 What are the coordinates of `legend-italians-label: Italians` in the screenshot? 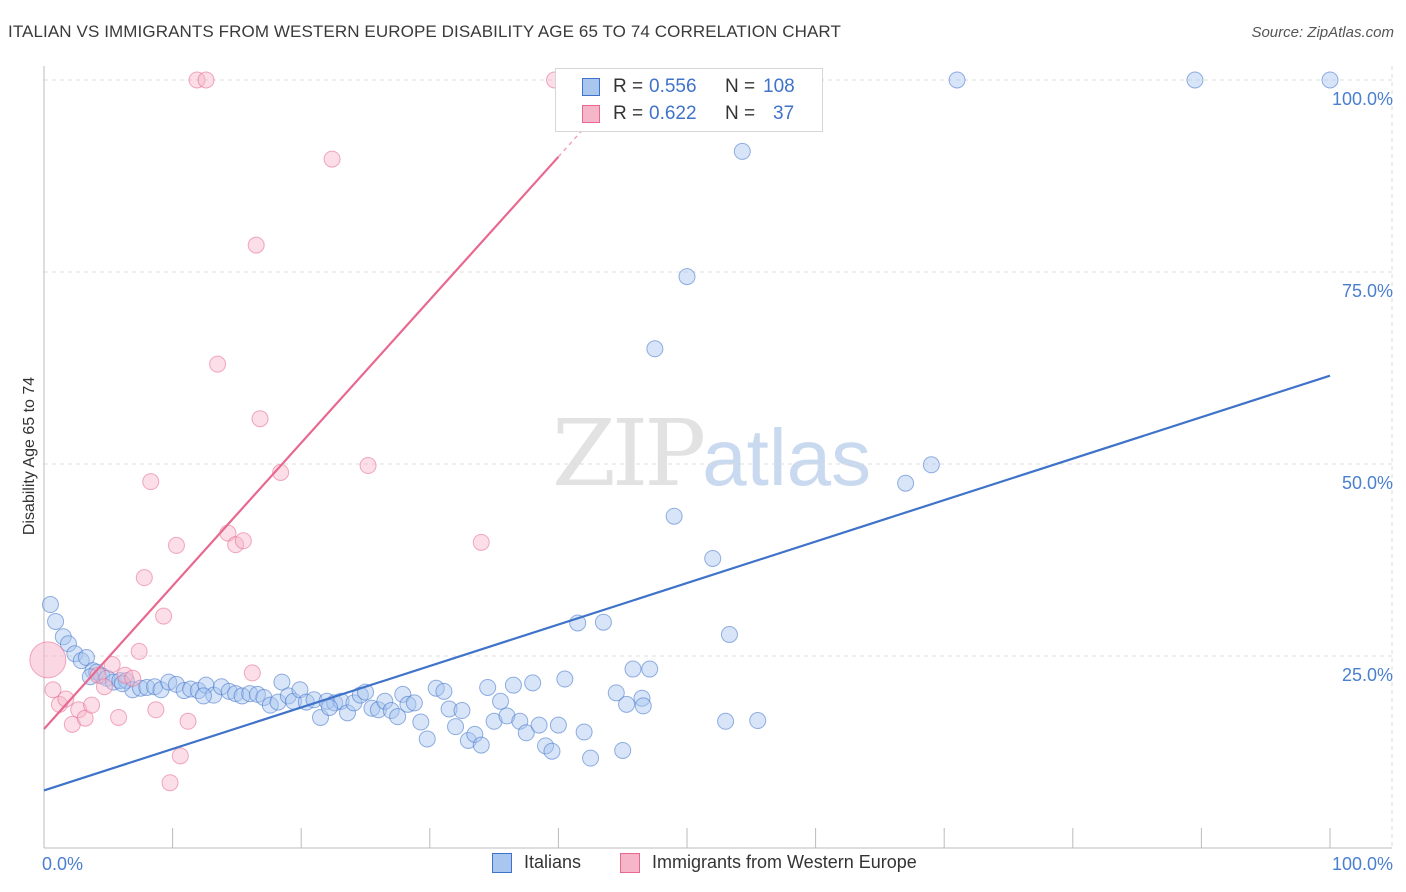 It's located at (553, 862).